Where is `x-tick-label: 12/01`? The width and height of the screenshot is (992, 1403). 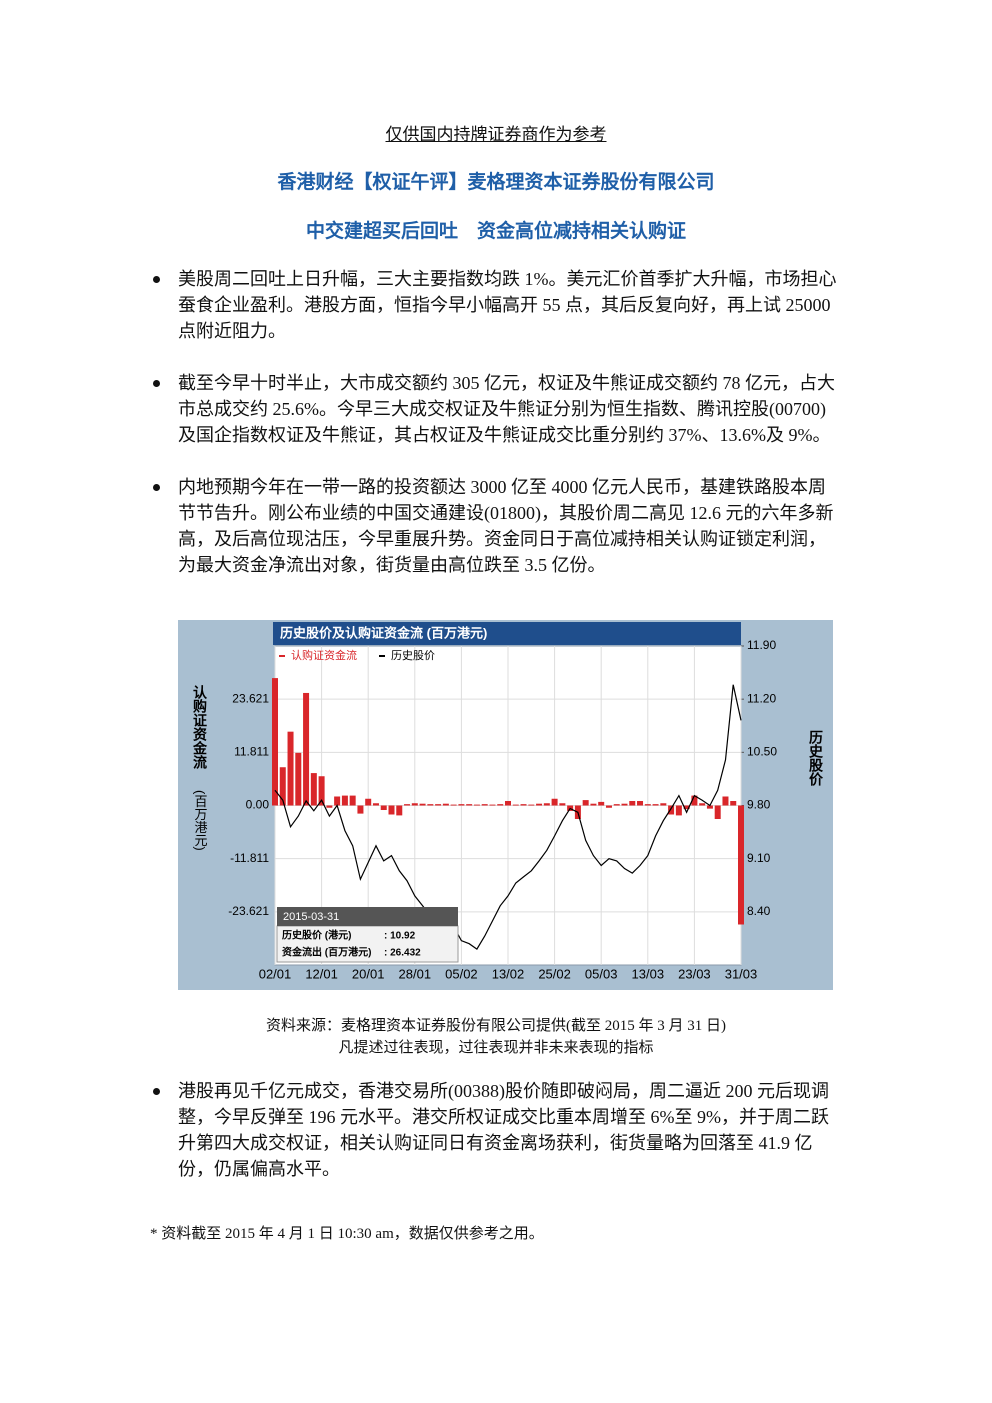
x-tick-label: 12/01 is located at coordinates (321, 973).